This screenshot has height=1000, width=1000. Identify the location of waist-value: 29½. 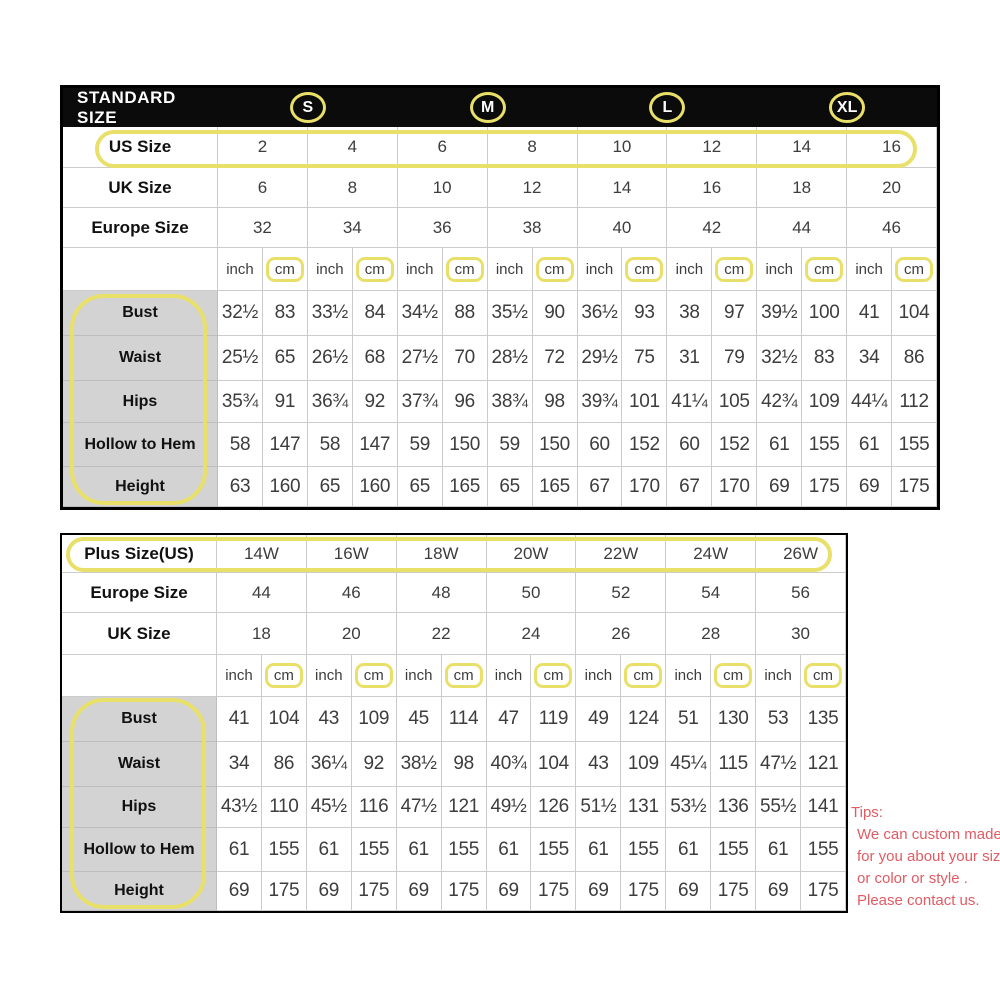
(600, 358).